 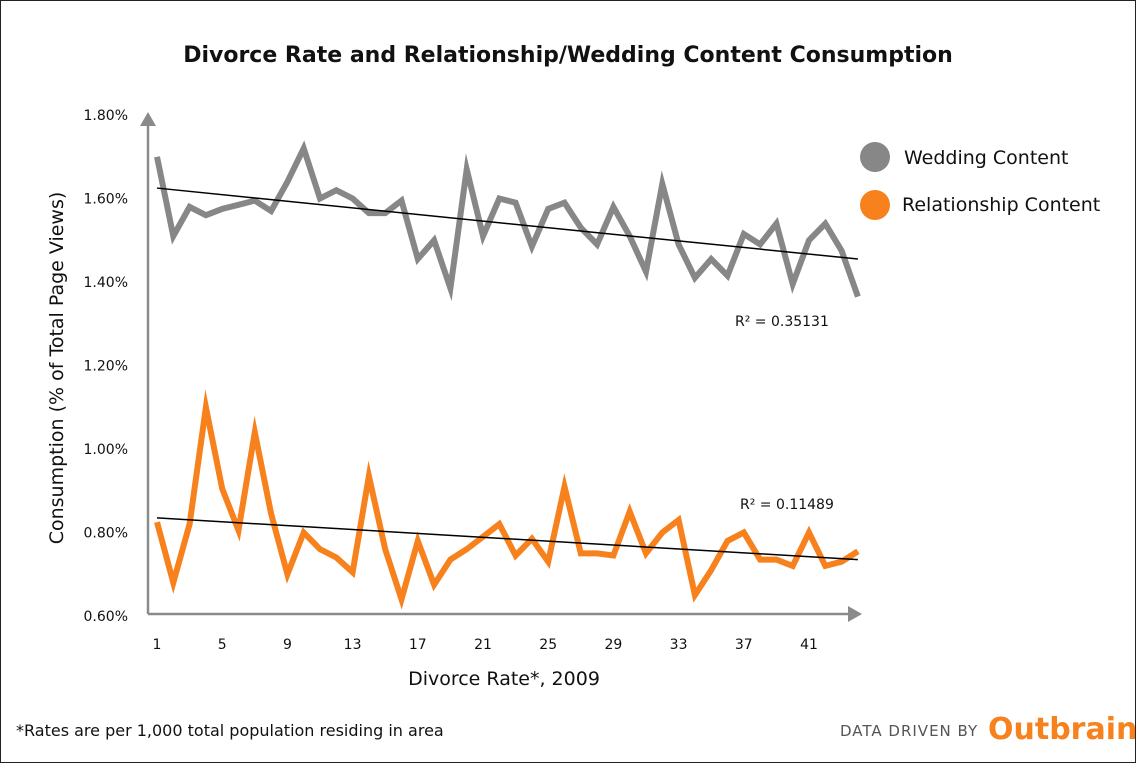 I want to click on r2-label-wedding: R² = 0.35131, so click(x=782, y=322).